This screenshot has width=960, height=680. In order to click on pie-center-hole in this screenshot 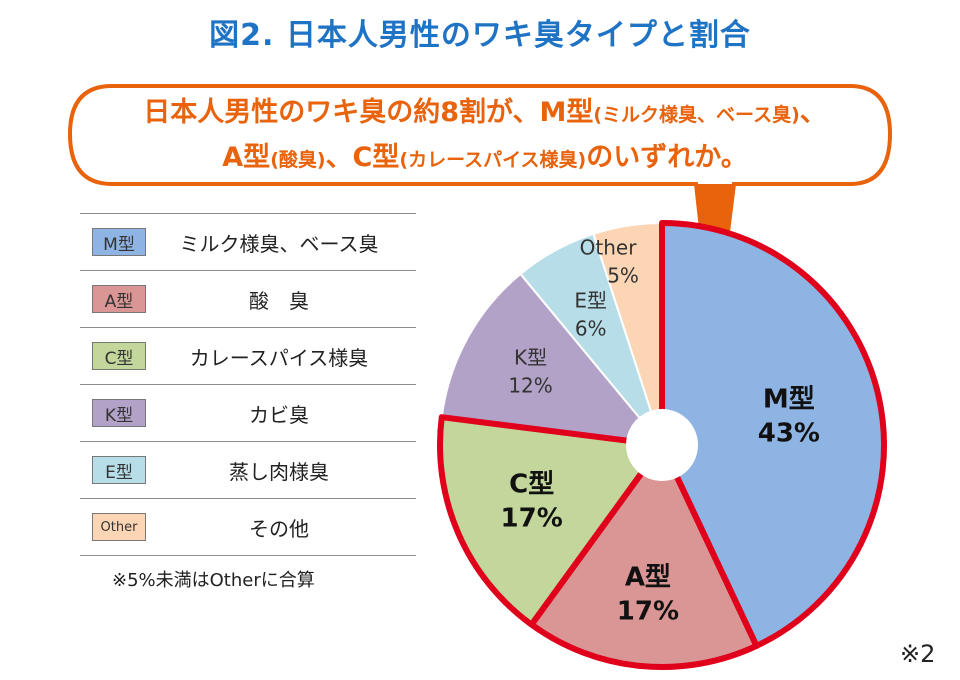, I will do `click(662, 445)`.